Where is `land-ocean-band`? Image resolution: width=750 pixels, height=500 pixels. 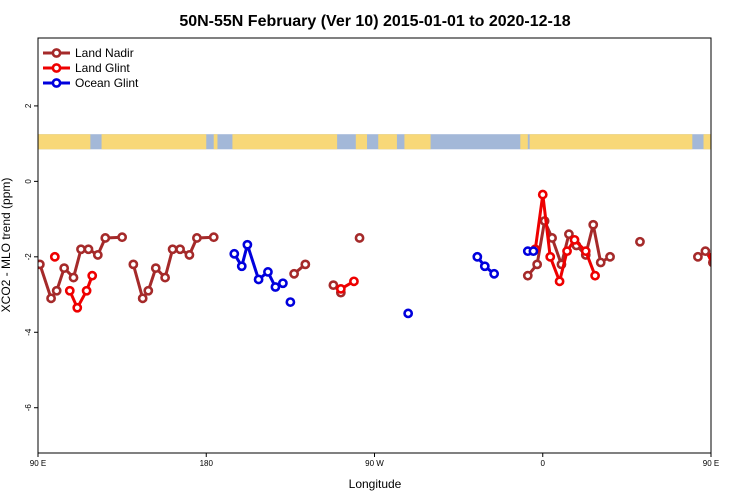 land-ocean-band is located at coordinates (374, 142).